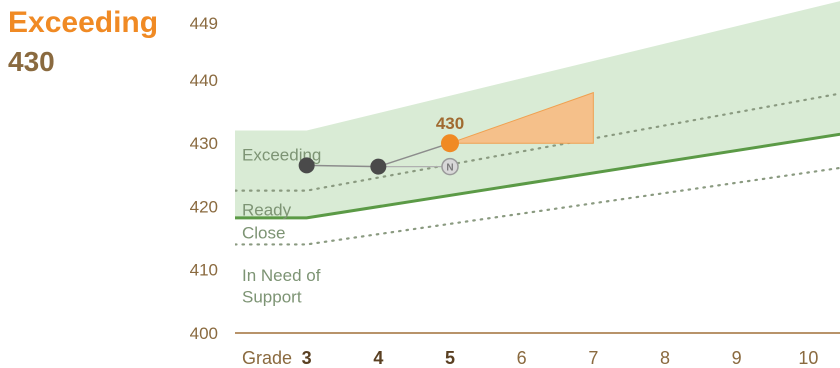 The width and height of the screenshot is (840, 368). What do you see at coordinates (204, 270) in the screenshot?
I see `y-tick-410: 410` at bounding box center [204, 270].